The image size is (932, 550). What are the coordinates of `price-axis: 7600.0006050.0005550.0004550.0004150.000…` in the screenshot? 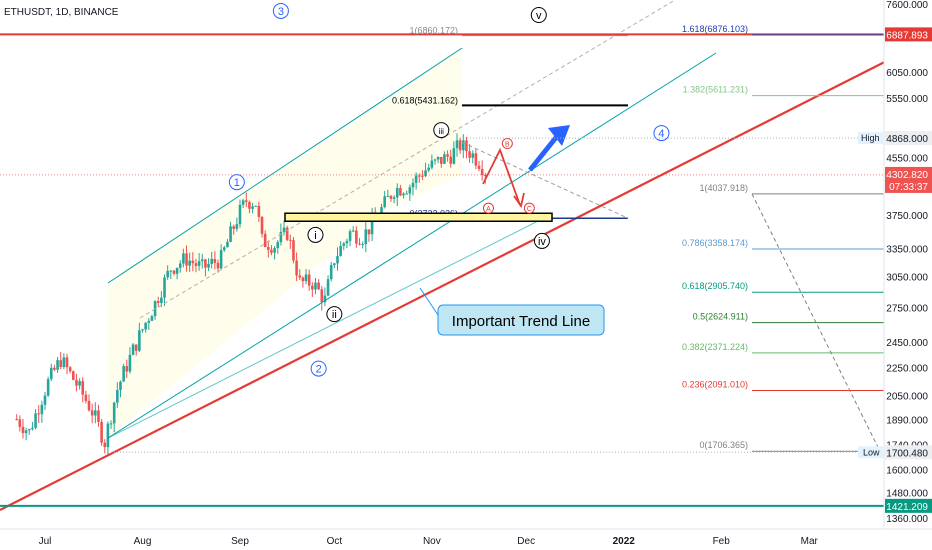 It's located at (895, 264).